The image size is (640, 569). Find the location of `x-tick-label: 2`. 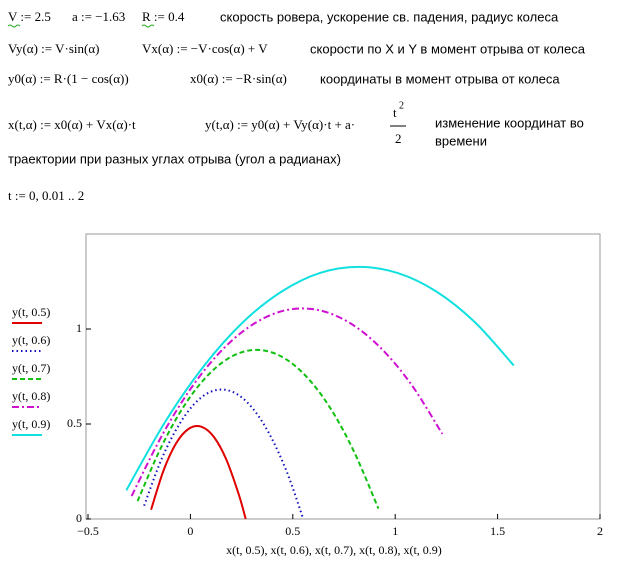

x-tick-label: 2 is located at coordinates (600, 531).